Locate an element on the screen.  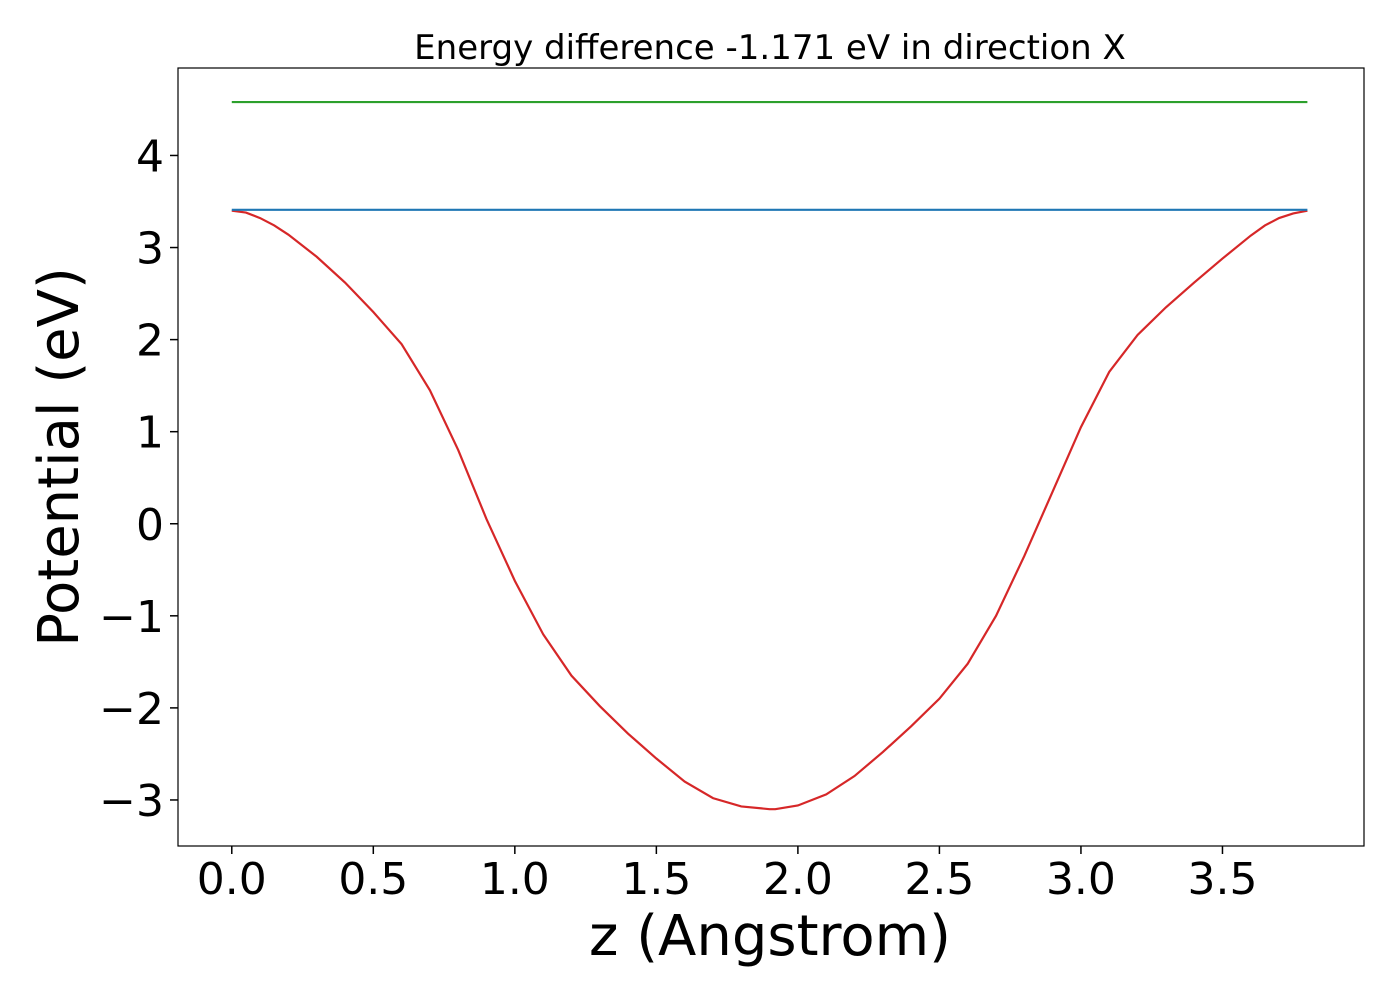
x-axis-ticks: 0.0 0.5 1.0 1.5 2.0 2.5 3.0 3.5 is located at coordinates (727, 875).